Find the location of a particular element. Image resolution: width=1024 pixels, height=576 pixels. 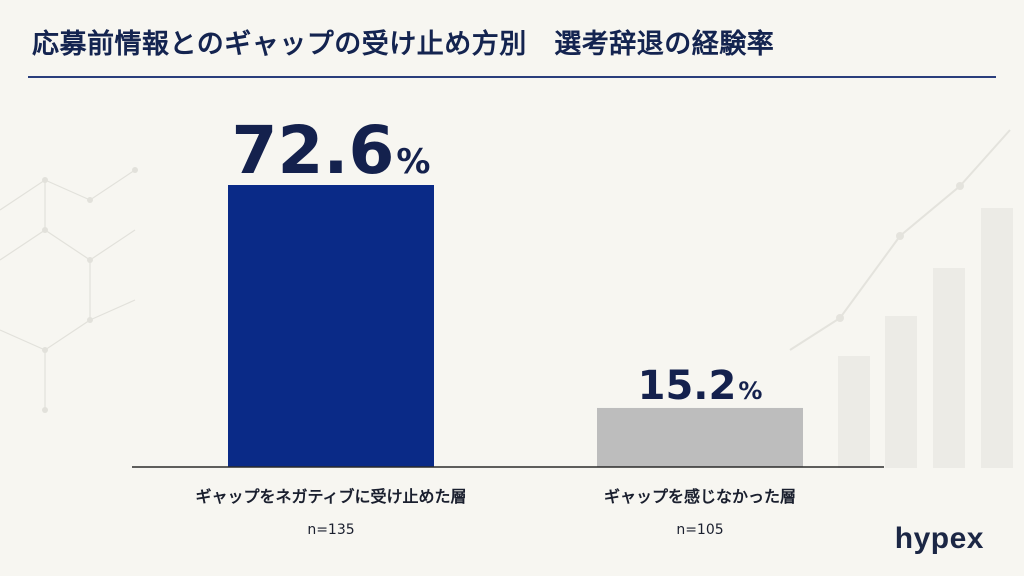

brand-logo: hypex is located at coordinates (939, 538).